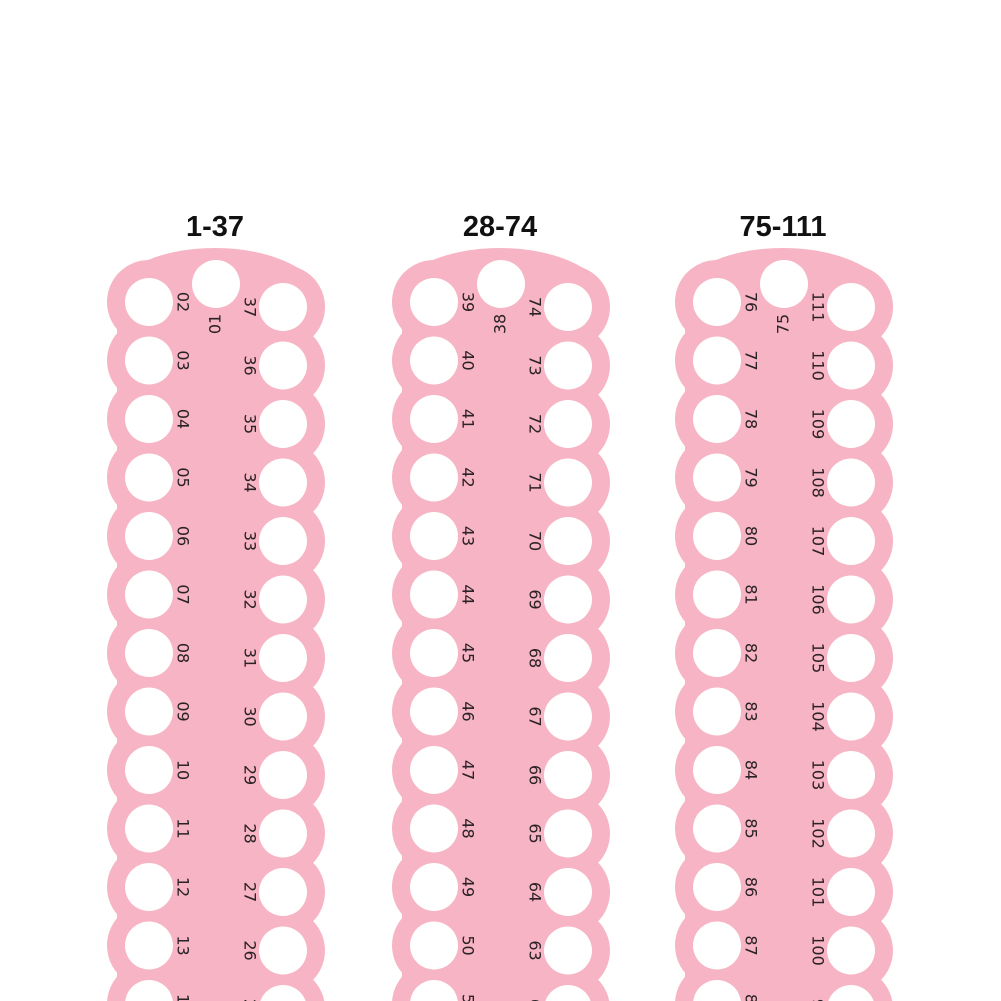  Describe the element at coordinates (818, 950) in the screenshot. I see `hole-number: 100` at that location.